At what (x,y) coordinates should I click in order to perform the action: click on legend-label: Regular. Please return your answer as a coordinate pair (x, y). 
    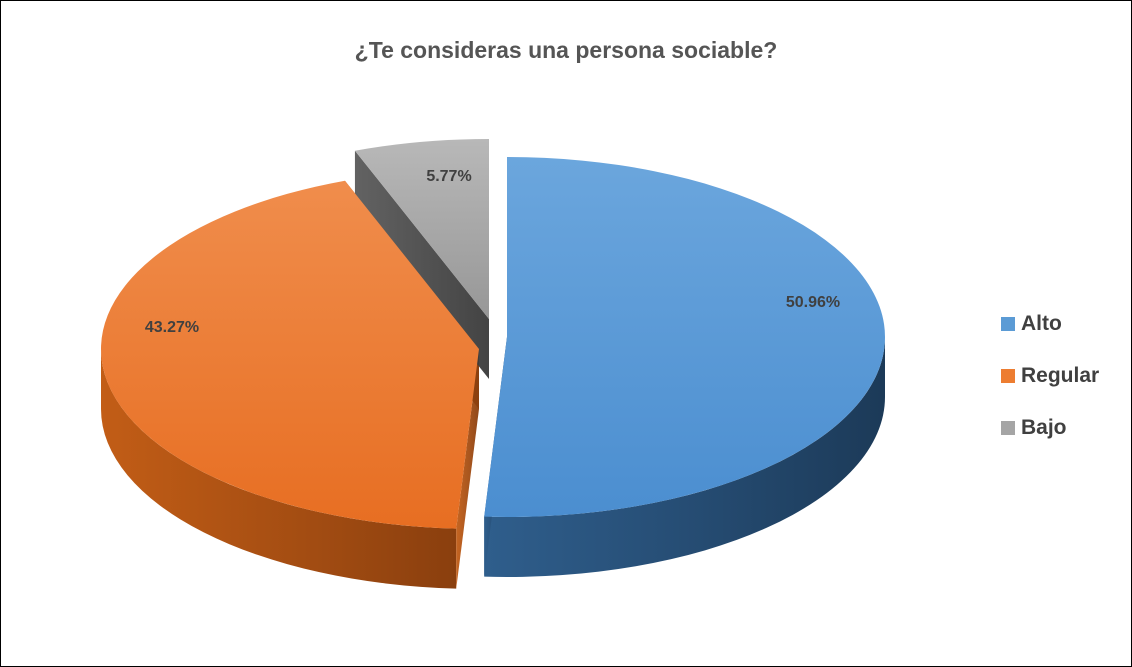
    Looking at the image, I should click on (1060, 375).